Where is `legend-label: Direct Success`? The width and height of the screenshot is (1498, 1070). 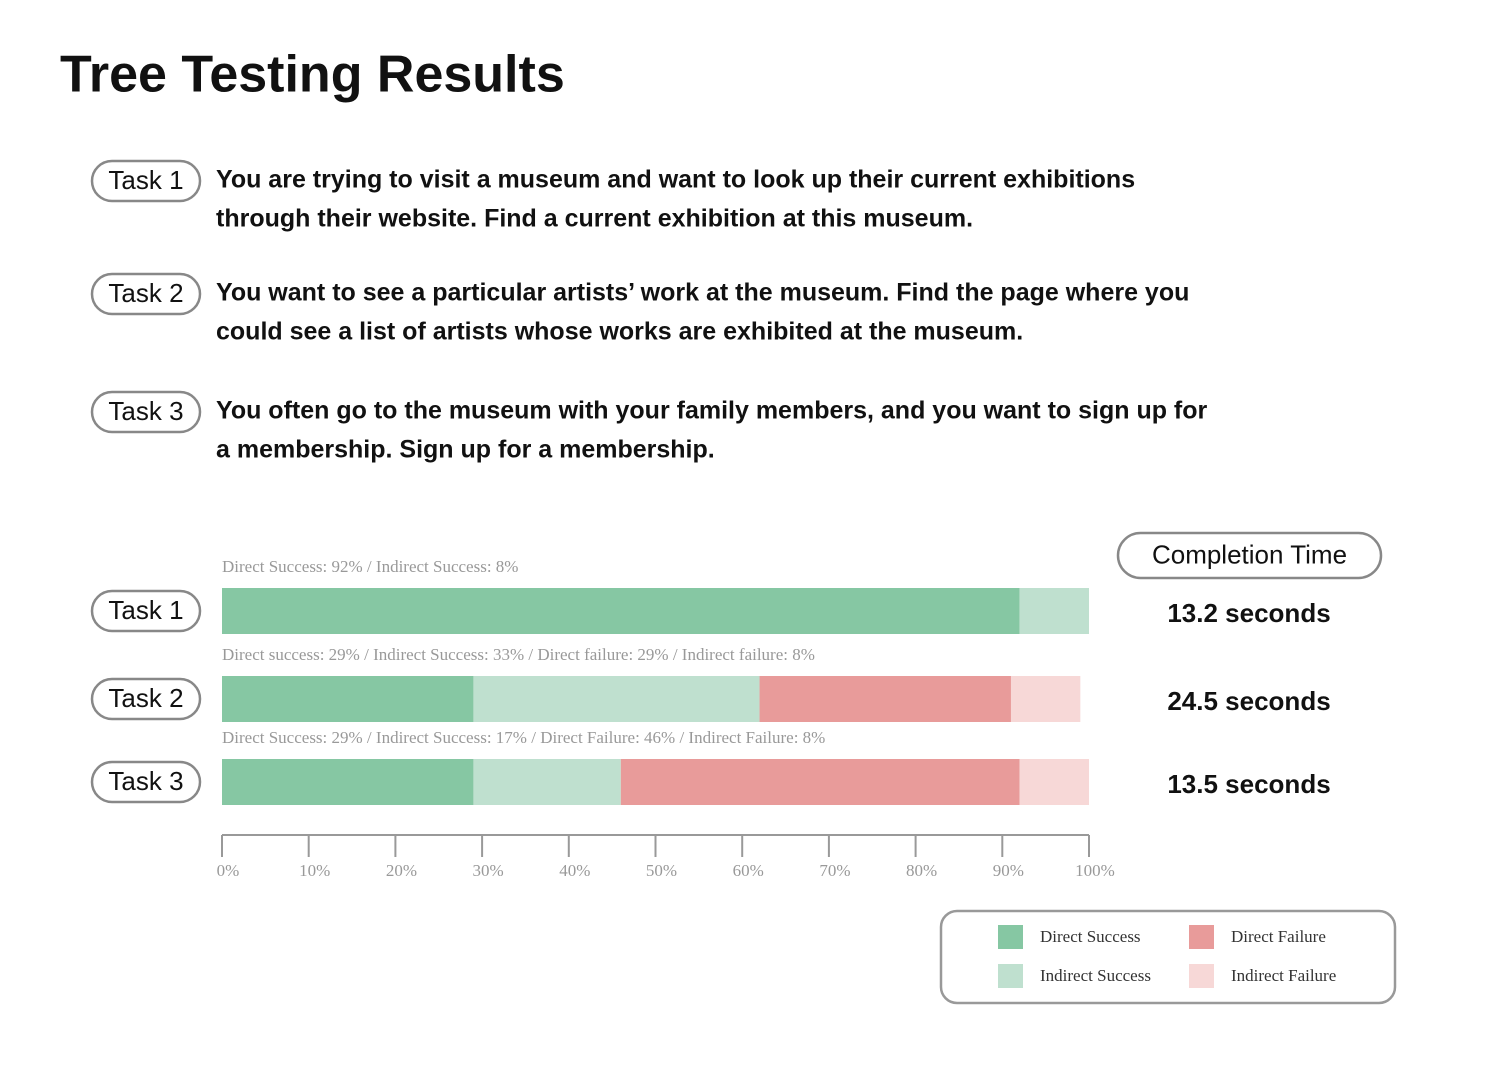
legend-label: Direct Success is located at coordinates (1090, 936).